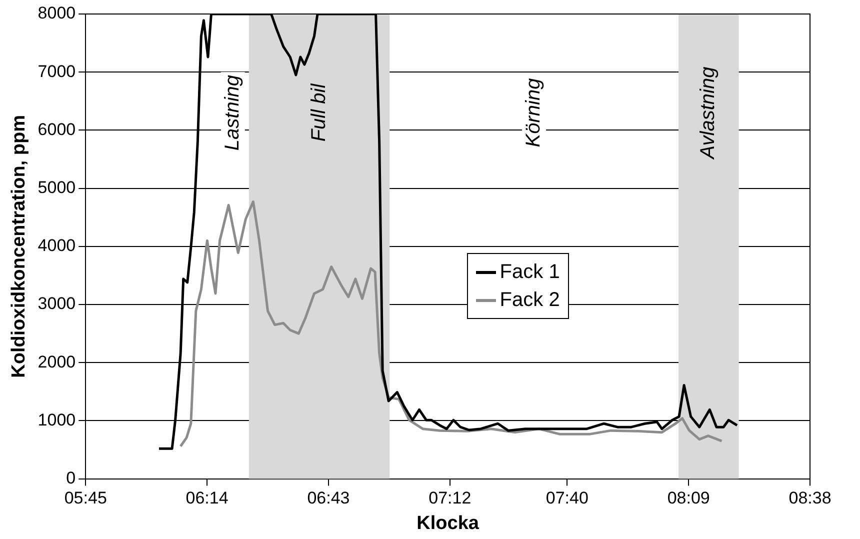  Describe the element at coordinates (567, 498) in the screenshot. I see `x-tick-label: 07:40` at that location.